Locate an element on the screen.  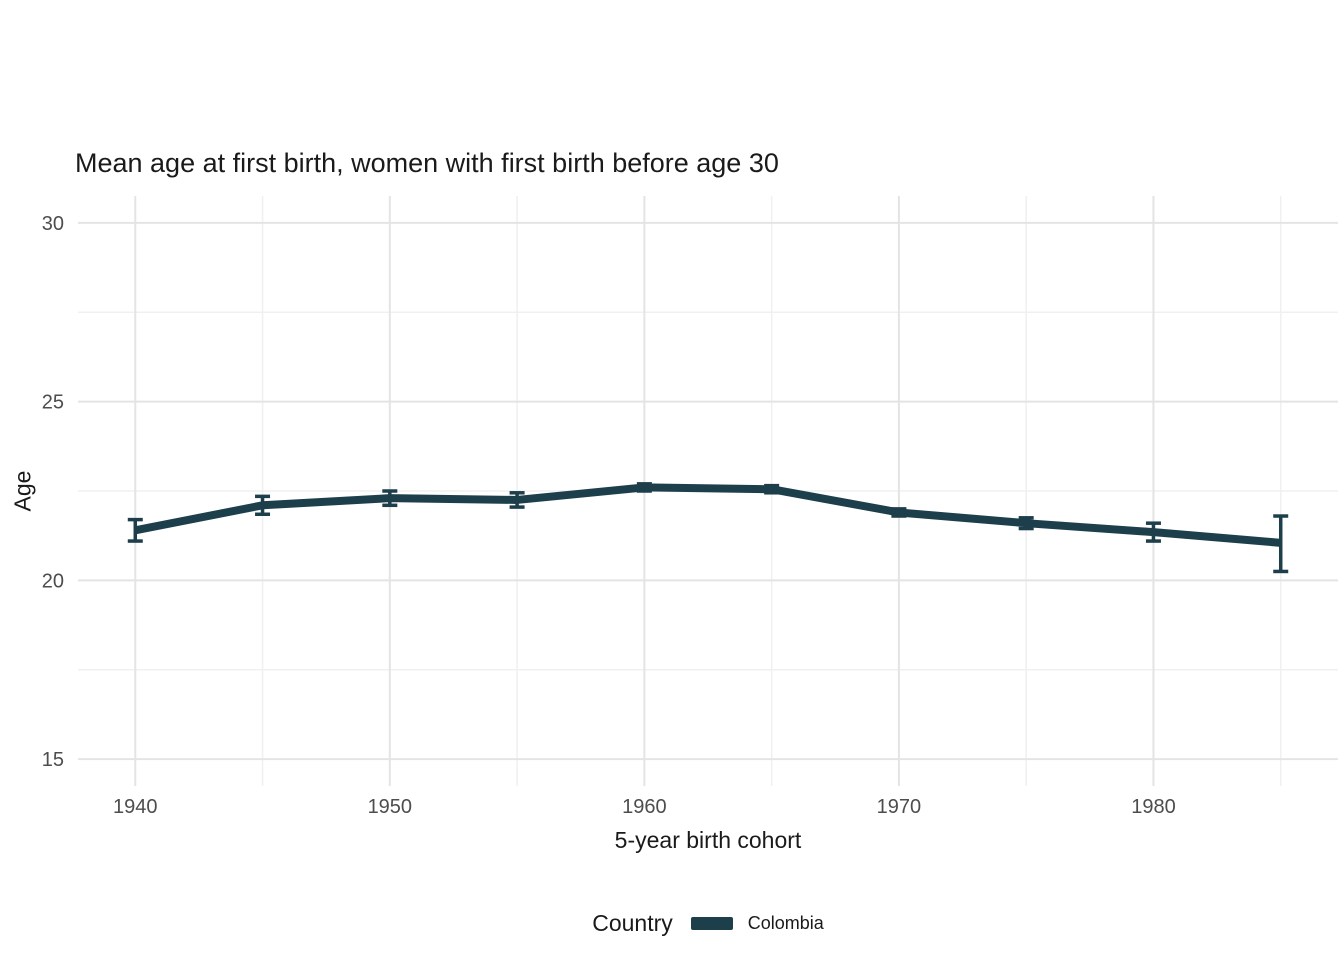
y-tick-label: 20 is located at coordinates (53, 581).